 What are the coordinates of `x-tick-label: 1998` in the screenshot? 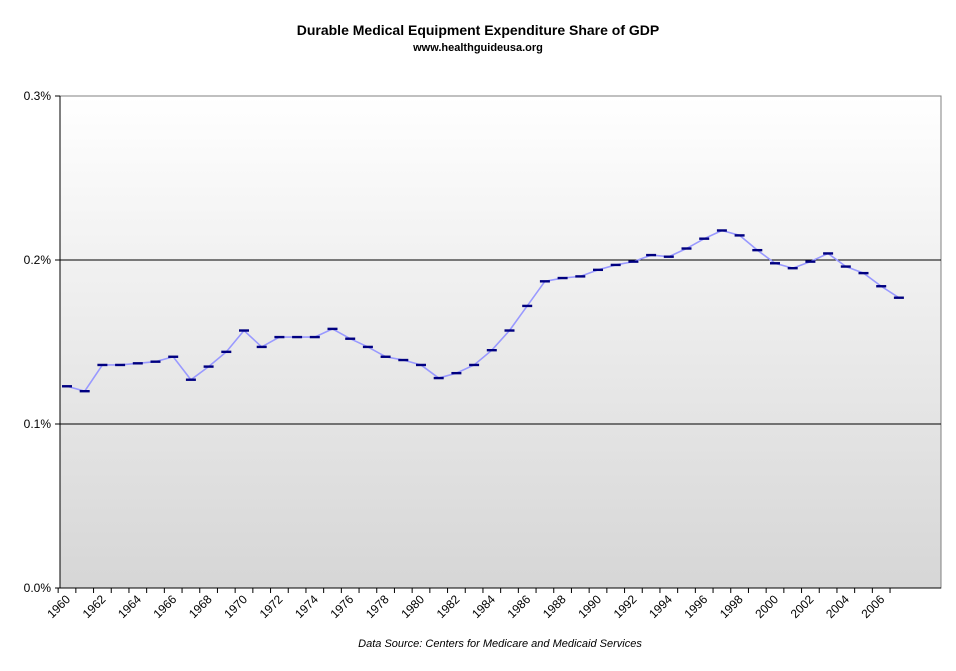 It's located at (731, 606).